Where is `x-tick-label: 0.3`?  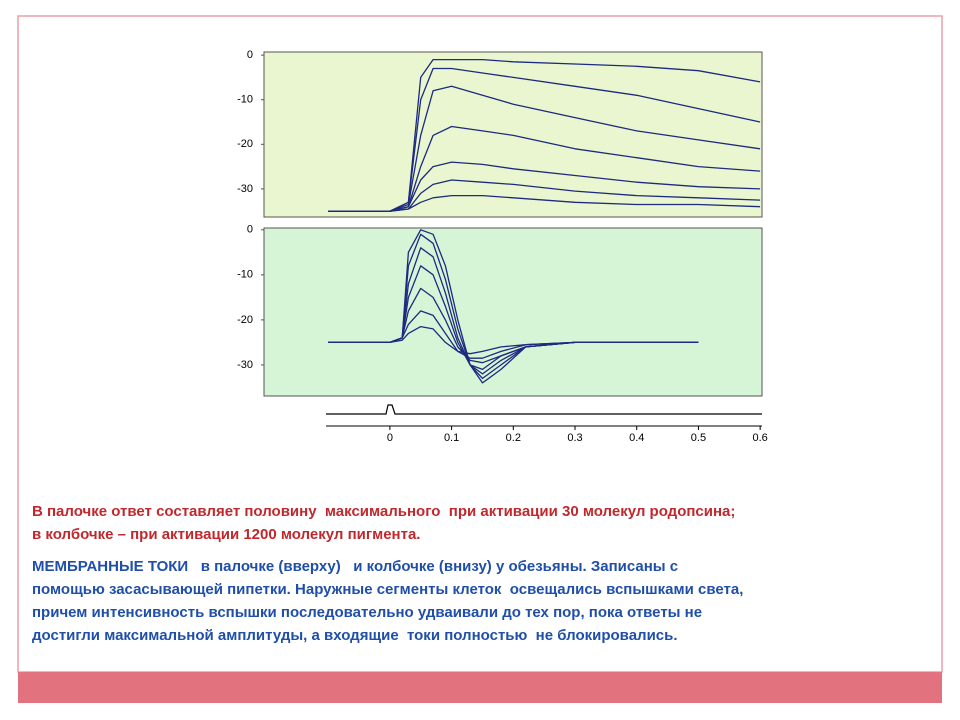
x-tick-label: 0.3 is located at coordinates (574, 438).